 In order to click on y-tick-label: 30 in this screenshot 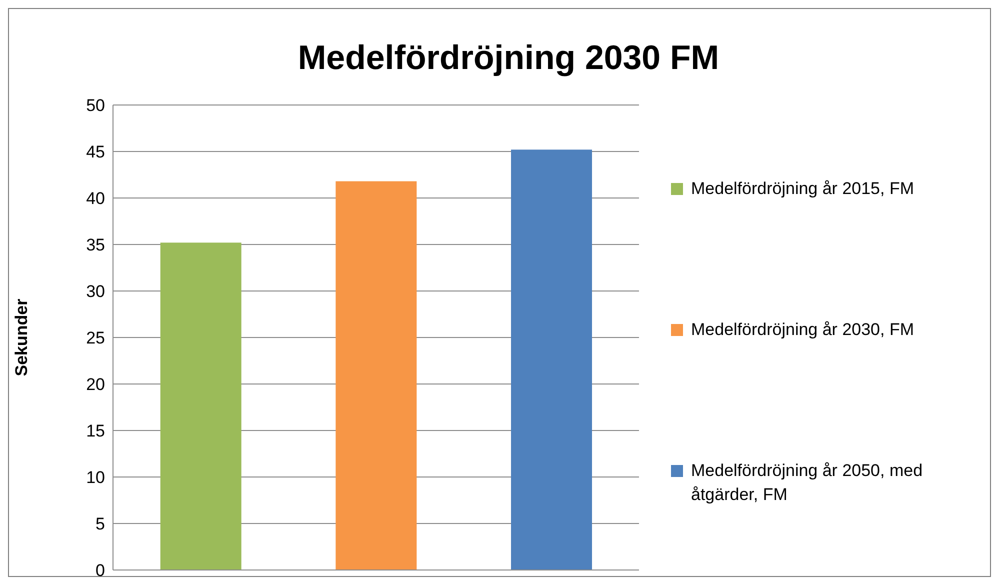, I will do `click(95, 292)`.